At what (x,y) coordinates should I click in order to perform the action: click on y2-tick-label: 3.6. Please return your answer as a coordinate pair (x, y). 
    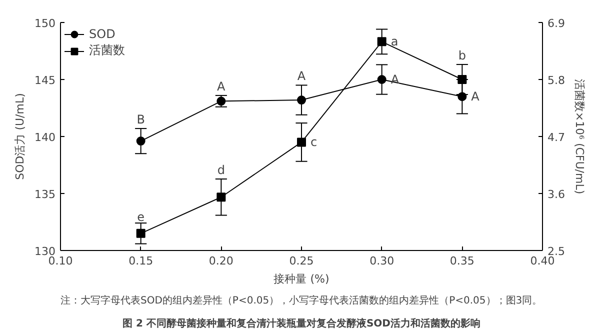
    Looking at the image, I should click on (556, 194).